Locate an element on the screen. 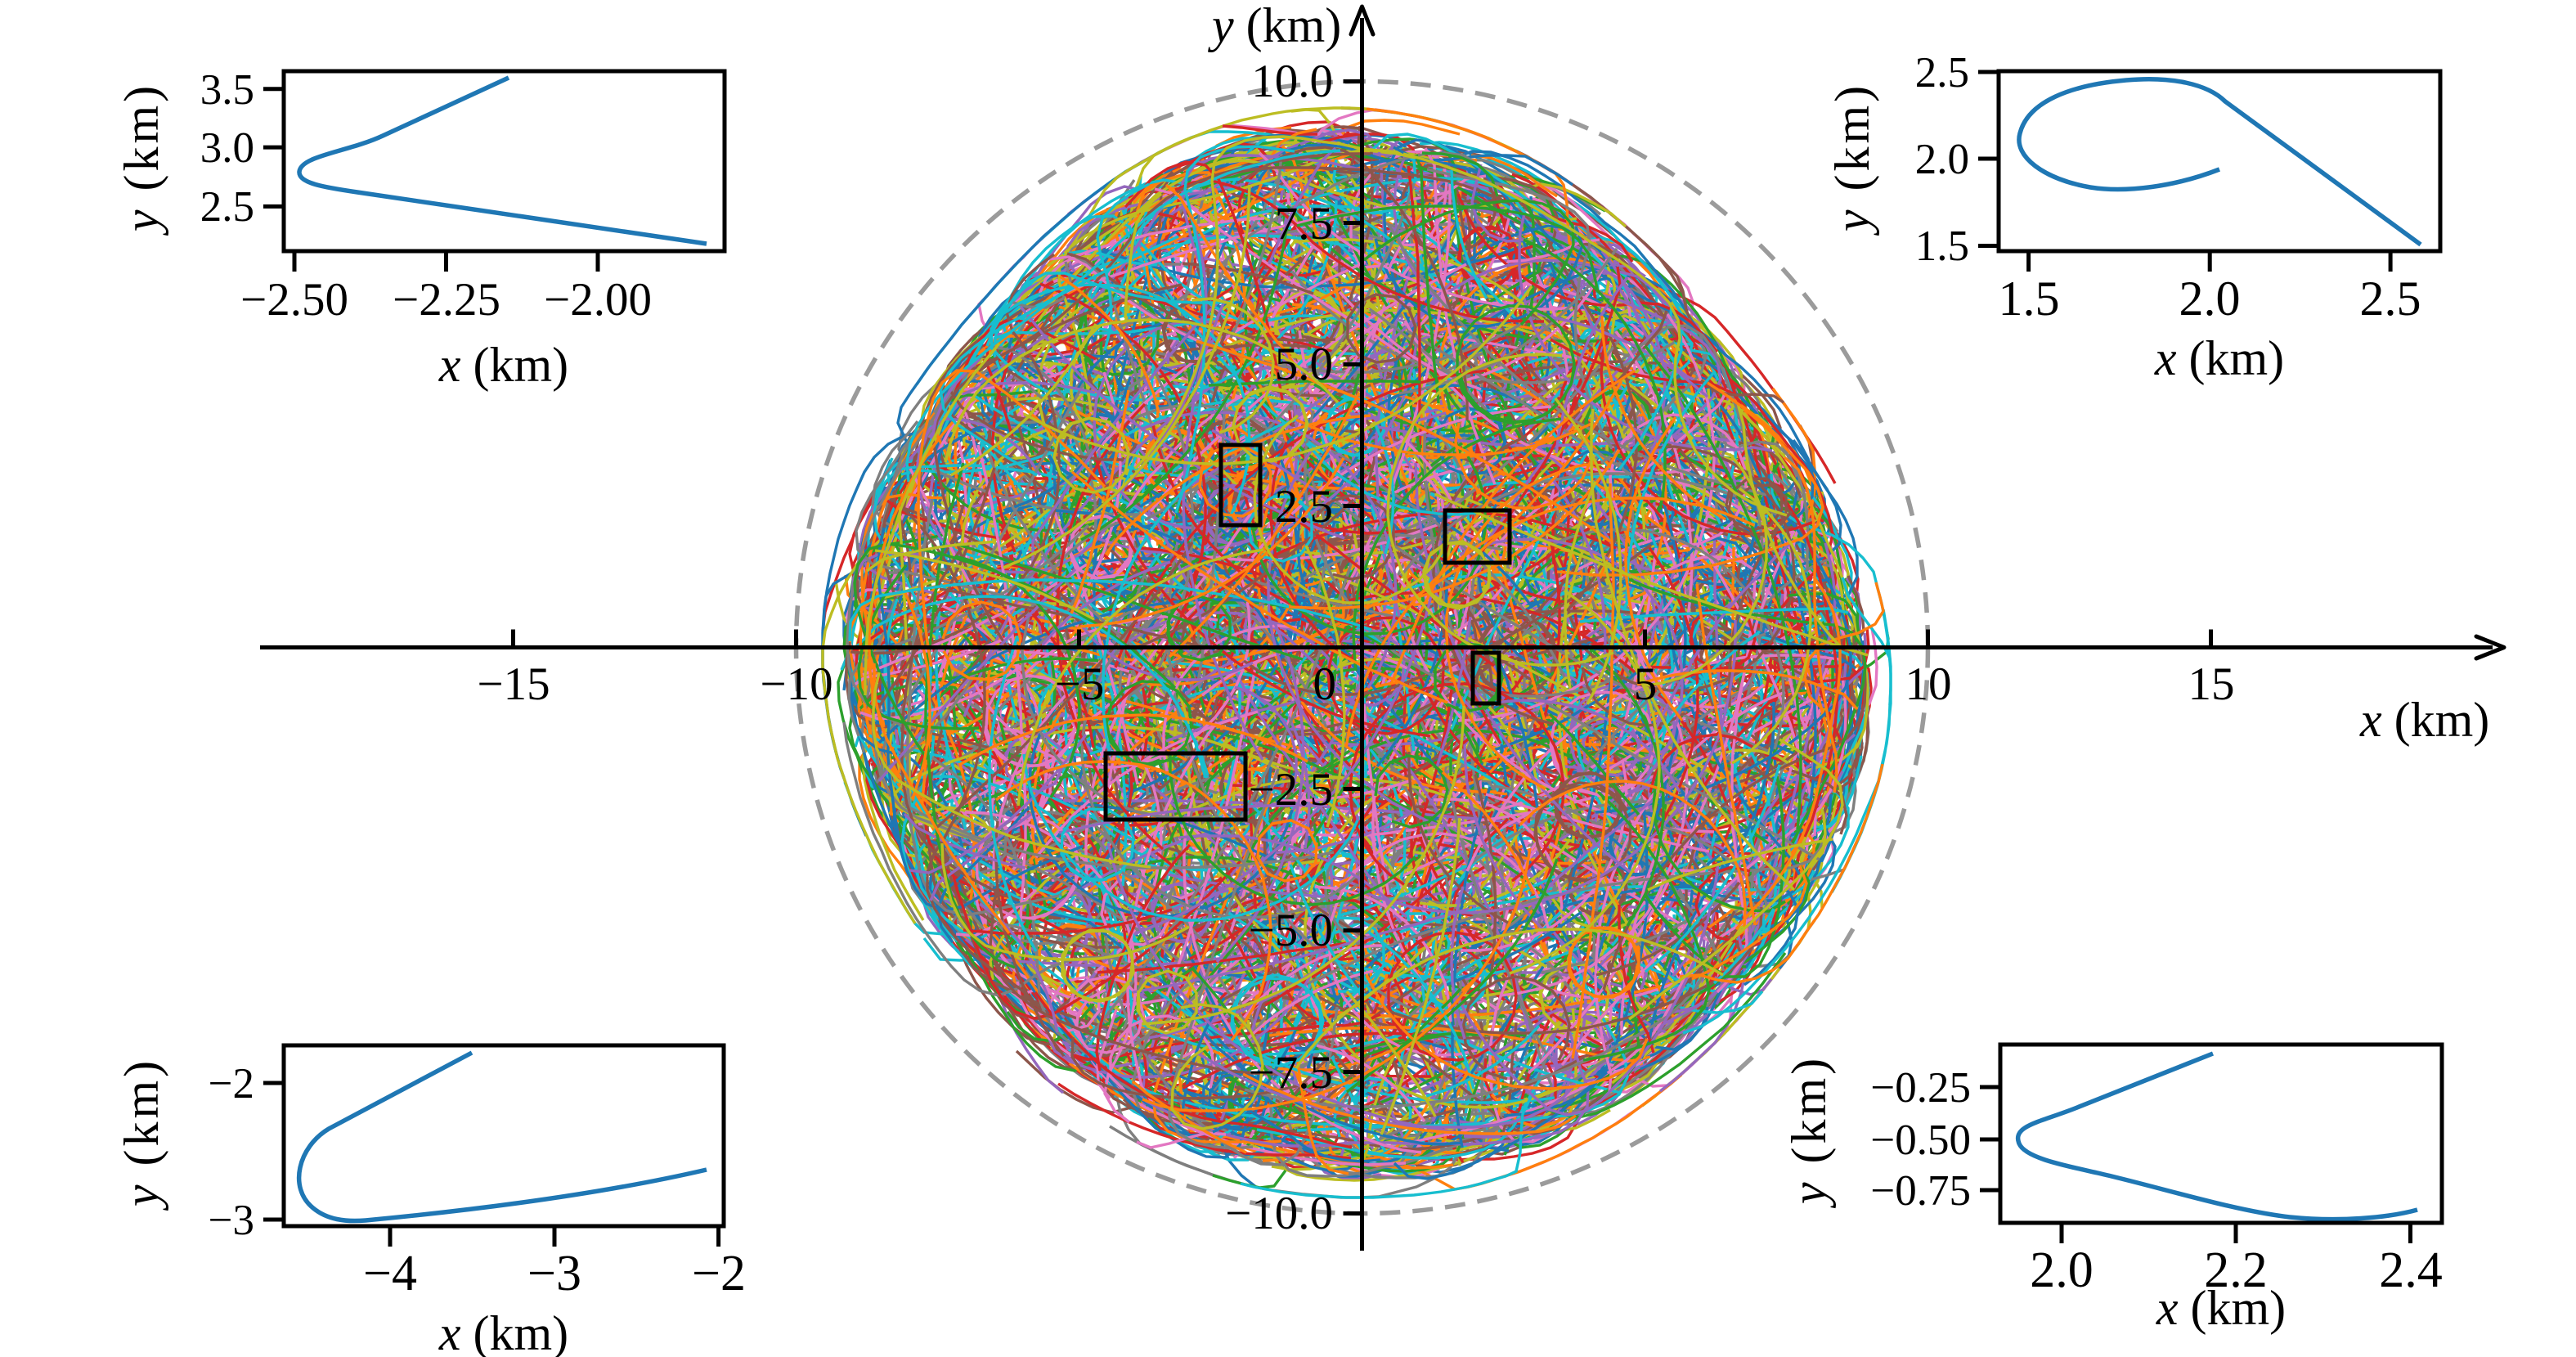  svg-text: −5.0 is located at coordinates (1291, 930).